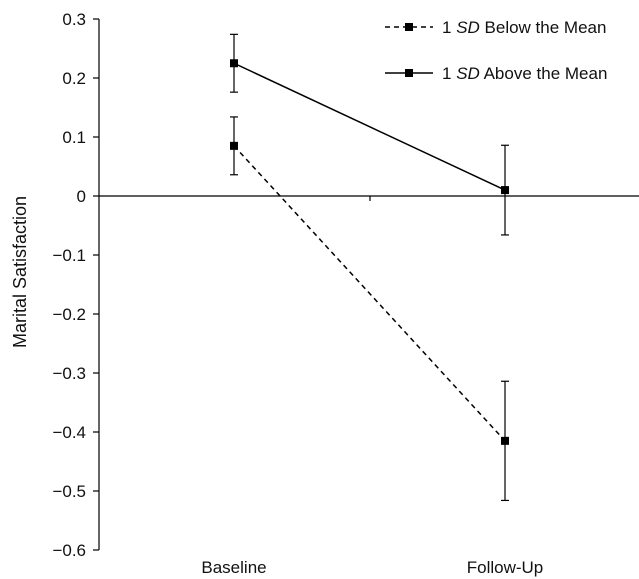  What do you see at coordinates (69, 432) in the screenshot?
I see `y-tick-label: −0.4` at bounding box center [69, 432].